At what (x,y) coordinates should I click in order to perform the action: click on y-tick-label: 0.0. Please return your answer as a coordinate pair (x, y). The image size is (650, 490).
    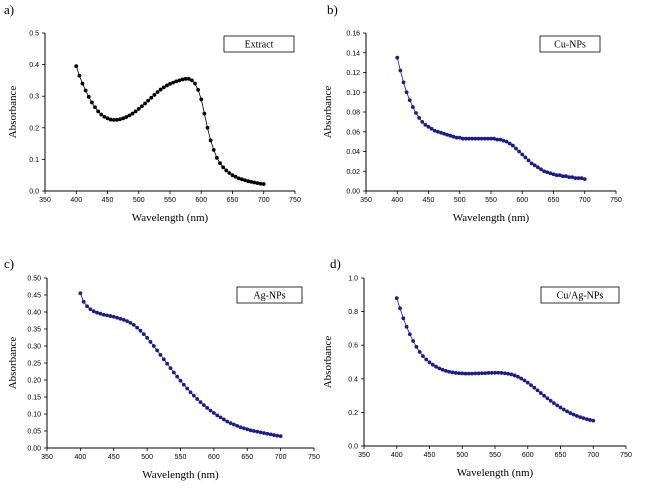
    Looking at the image, I should click on (353, 447).